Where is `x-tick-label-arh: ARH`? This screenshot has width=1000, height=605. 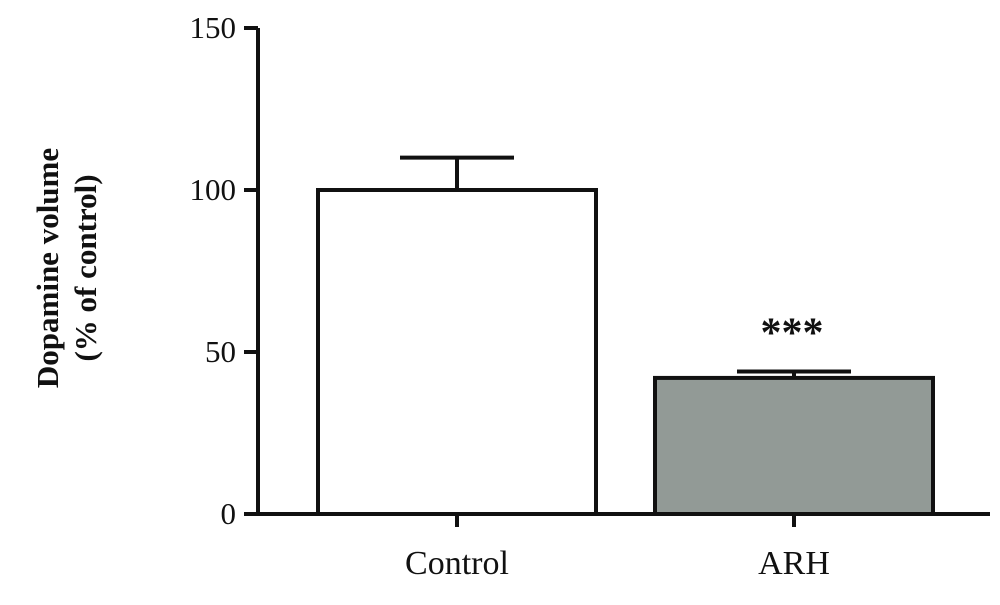
x-tick-label-arh: ARH is located at coordinates (794, 563).